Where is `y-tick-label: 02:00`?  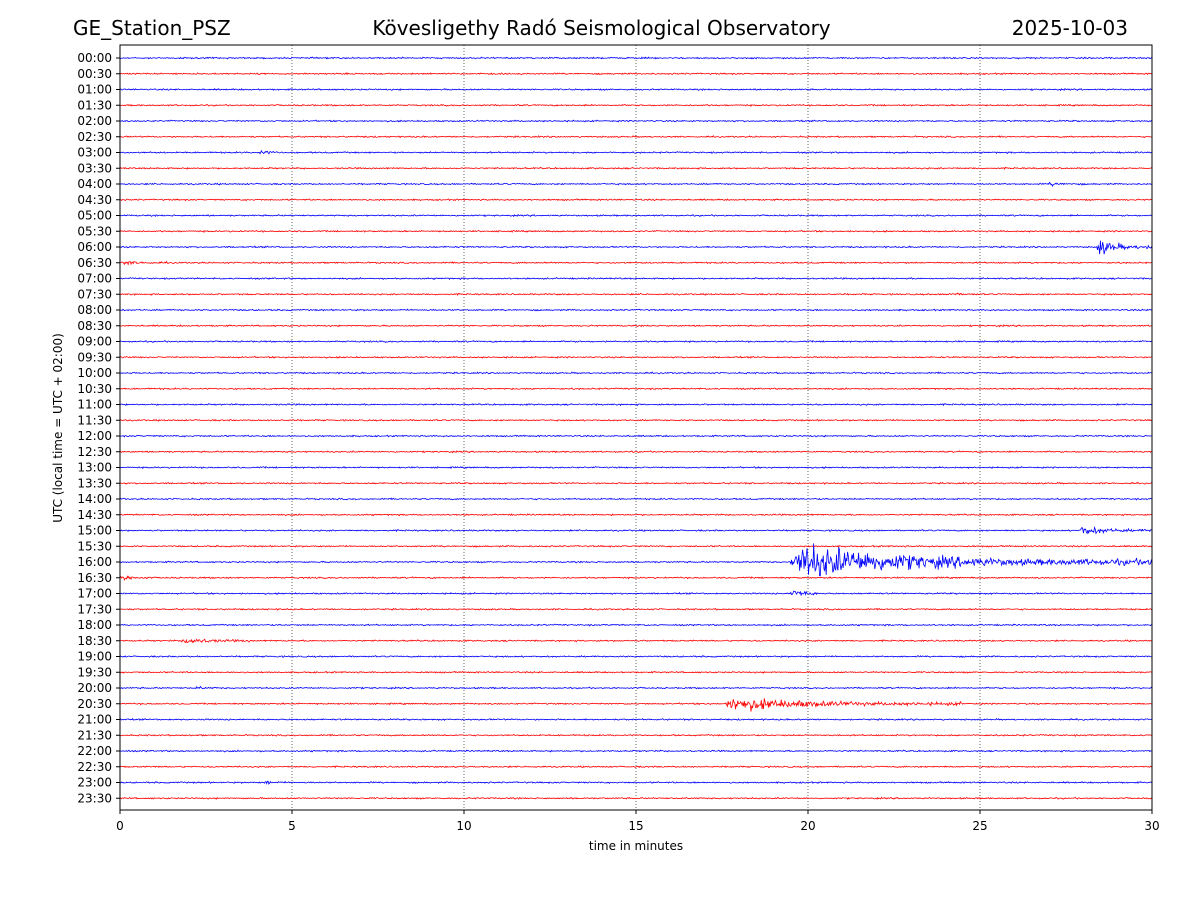
y-tick-label: 02:00 is located at coordinates (94, 121).